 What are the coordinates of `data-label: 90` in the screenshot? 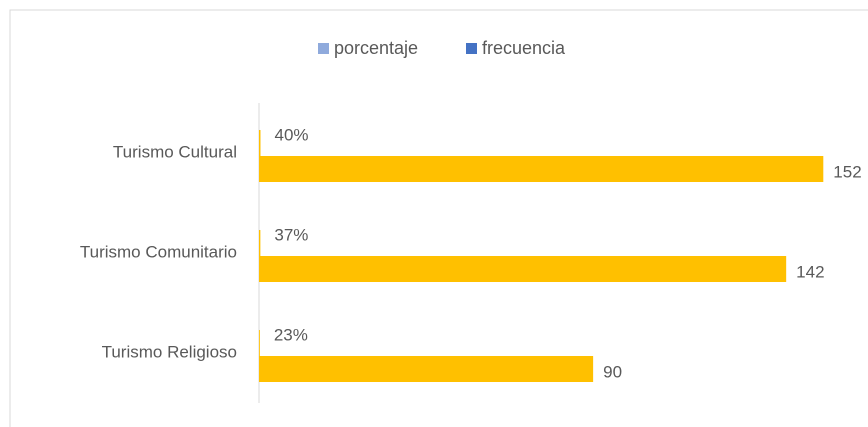 It's located at (612, 371).